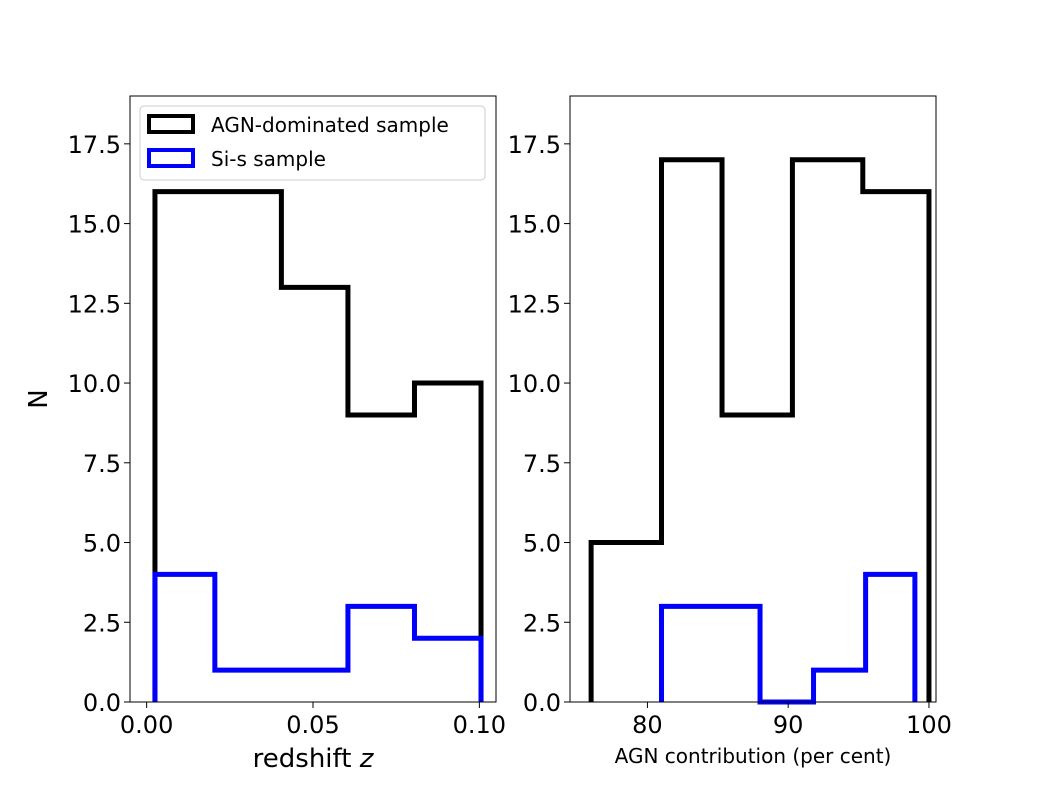 The image size is (1040, 788). What do you see at coordinates (788, 638) in the screenshot?
I see `right-series-si-s-step` at bounding box center [788, 638].